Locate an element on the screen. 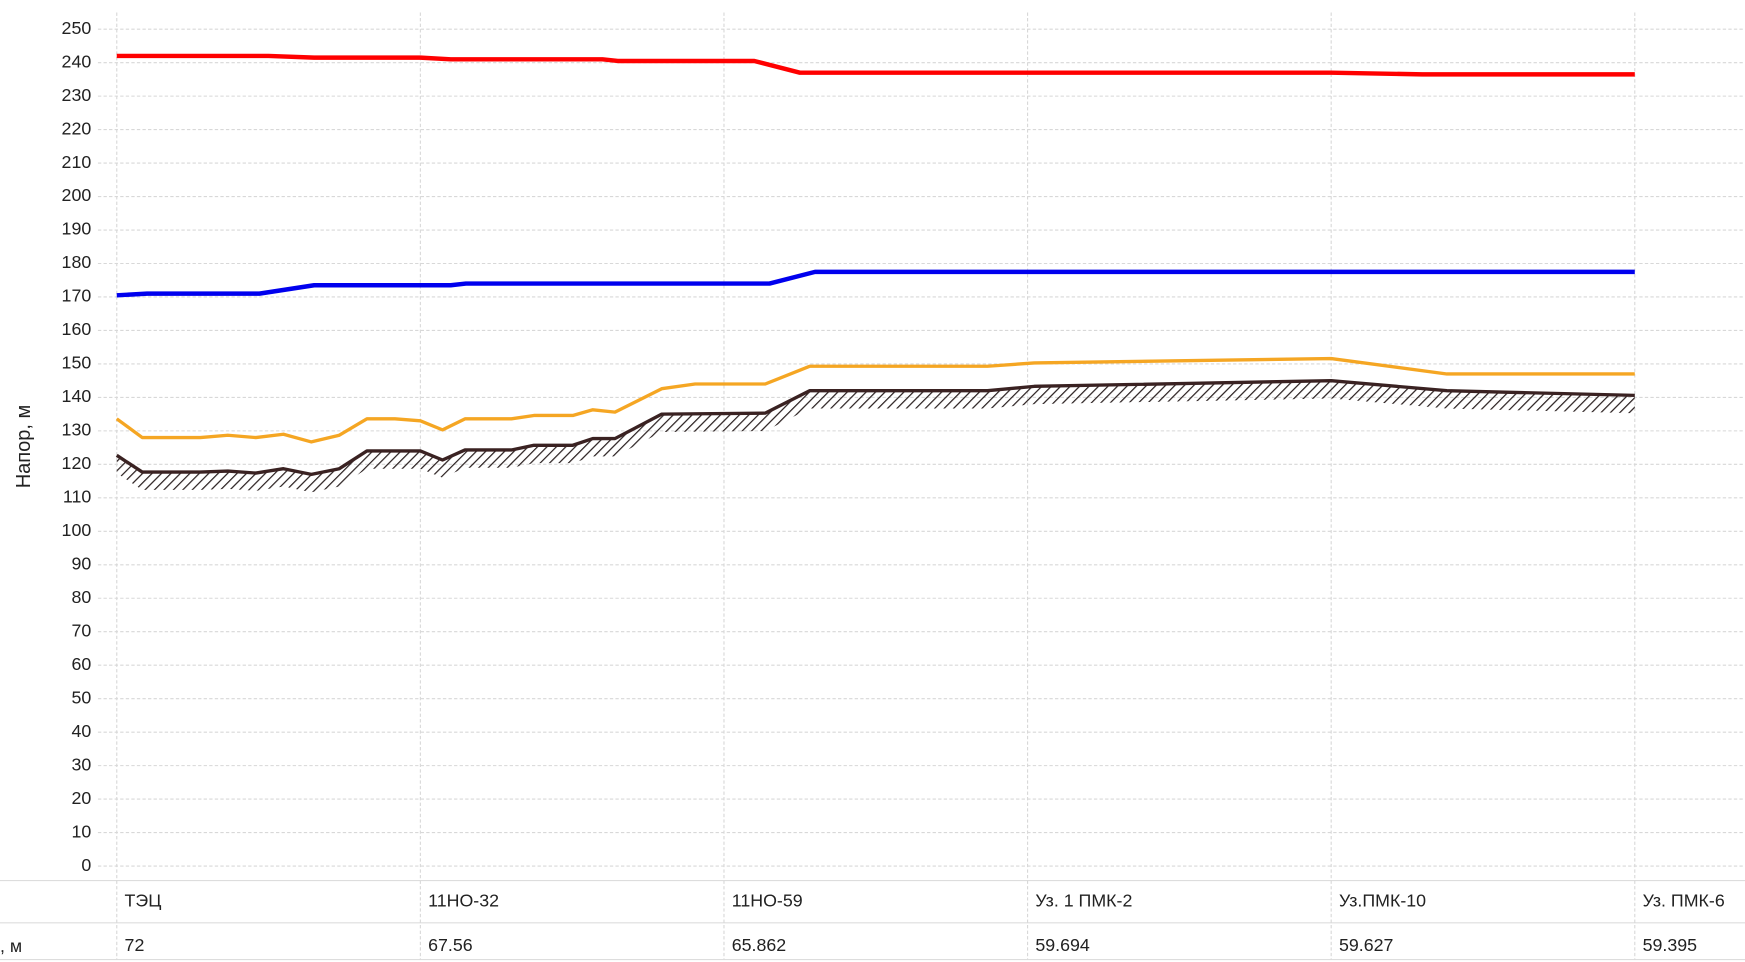 The height and width of the screenshot is (962, 1745). ground-hatch is located at coordinates (875, 436).